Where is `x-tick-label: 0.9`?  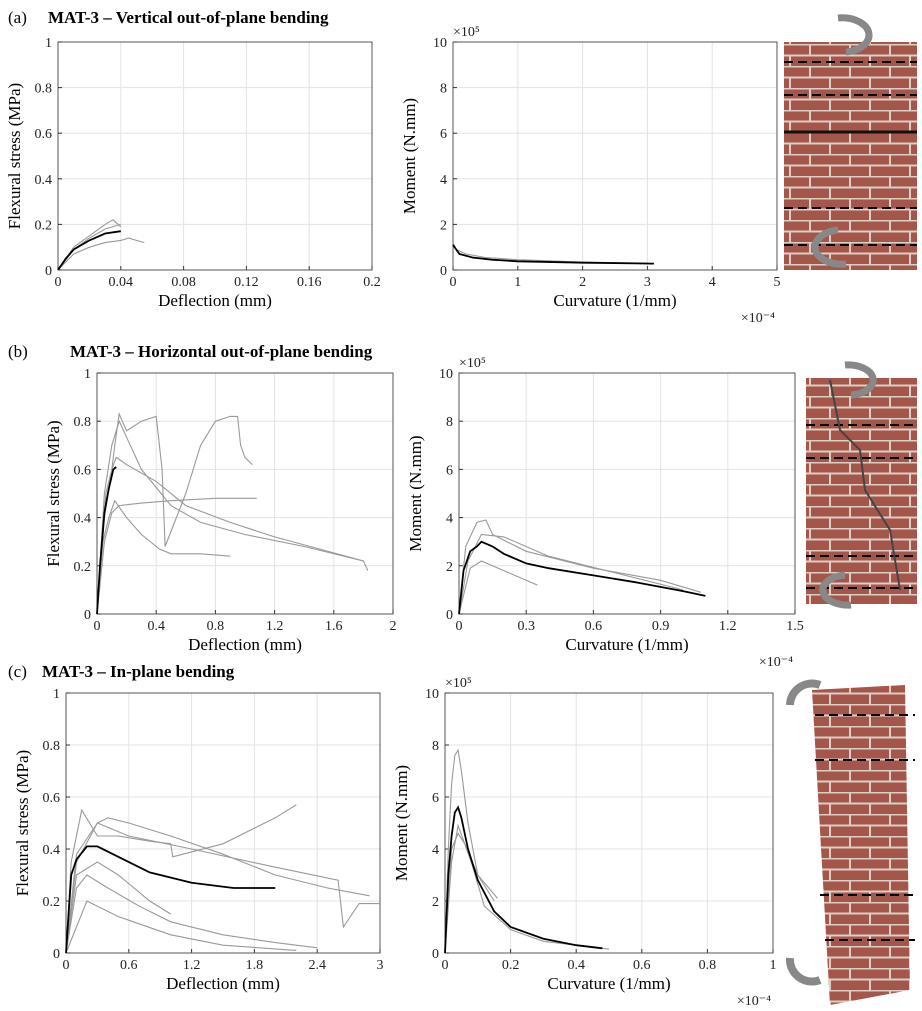
x-tick-label: 0.9 is located at coordinates (661, 626).